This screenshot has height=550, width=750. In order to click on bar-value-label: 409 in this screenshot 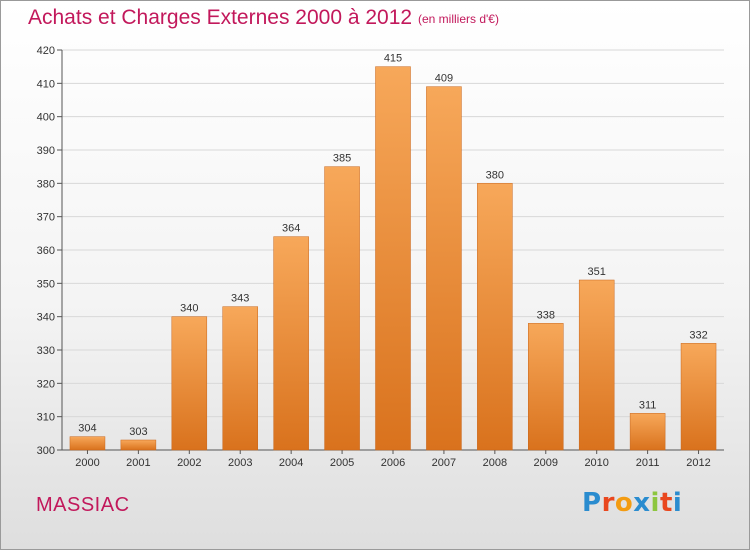, I will do `click(444, 79)`.